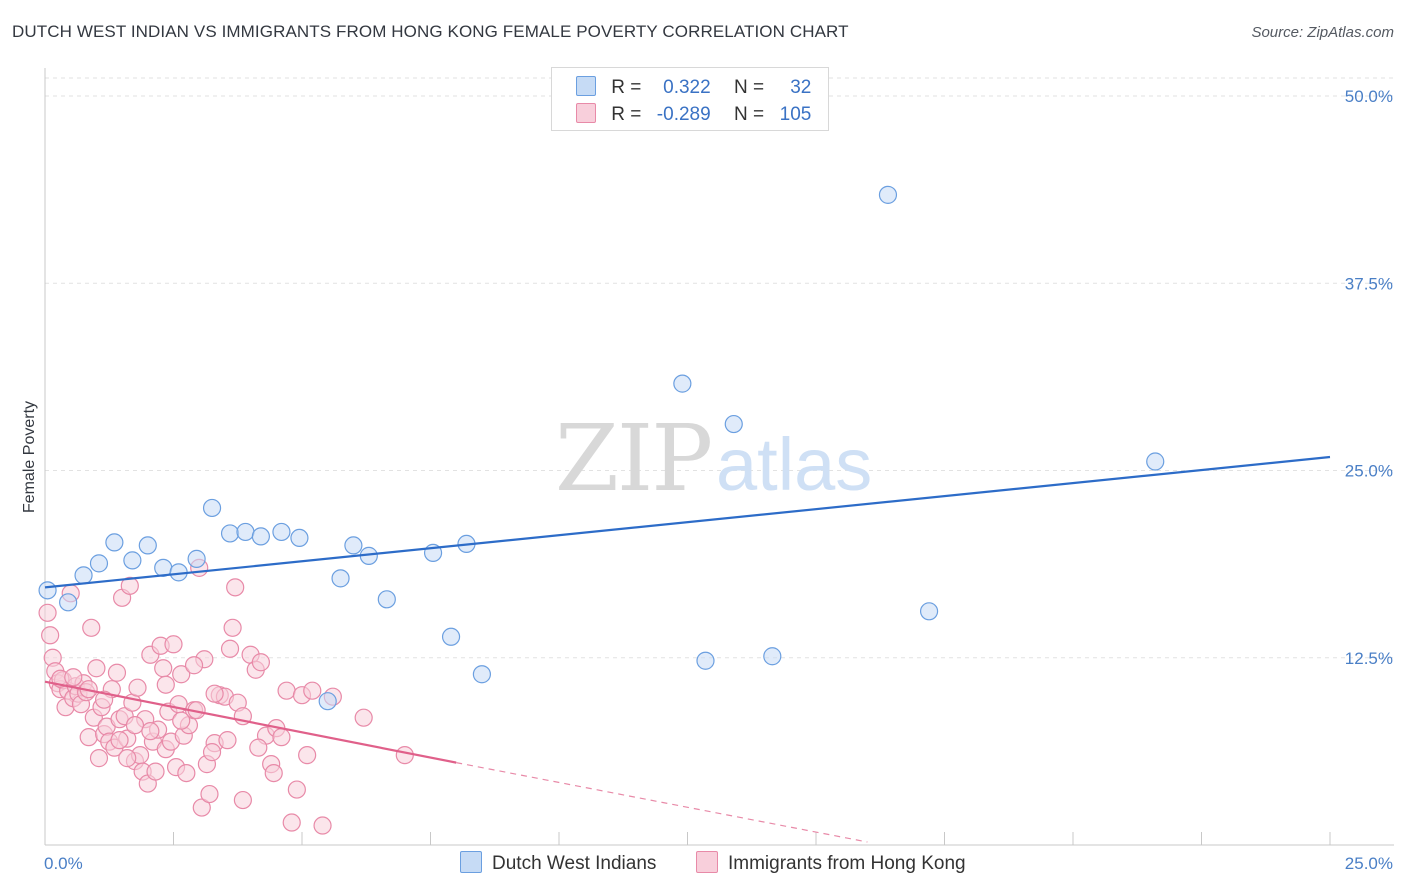  I want to click on bottom-legend-dutch-west-indians: Dutch West Indians, so click(558, 863).